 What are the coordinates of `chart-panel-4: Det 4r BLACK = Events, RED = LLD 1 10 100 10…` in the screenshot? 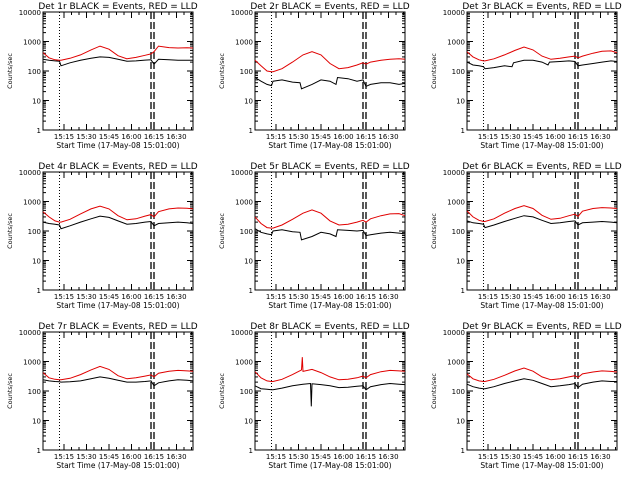 It's located at (102, 236).